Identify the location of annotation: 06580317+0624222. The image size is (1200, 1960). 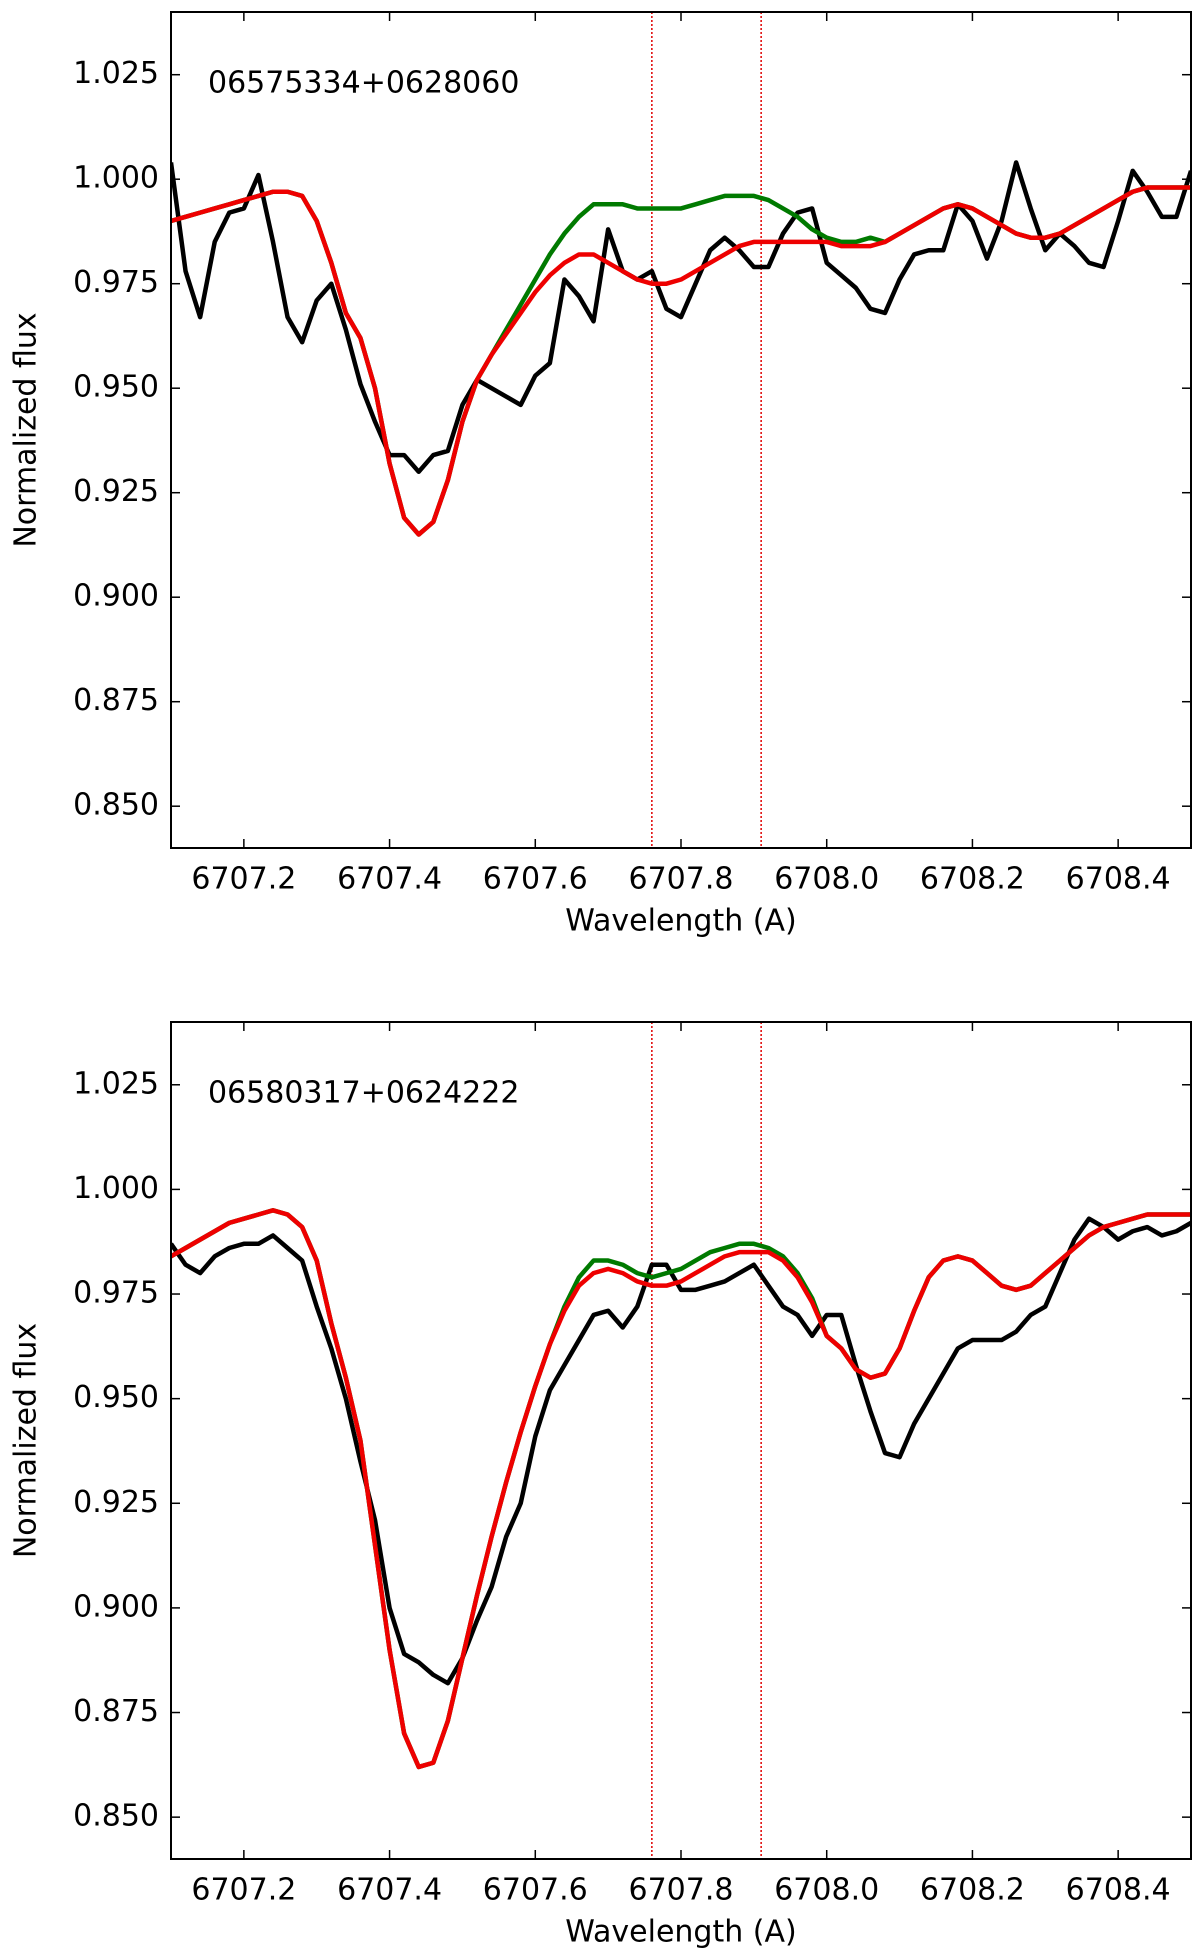
(363, 1093).